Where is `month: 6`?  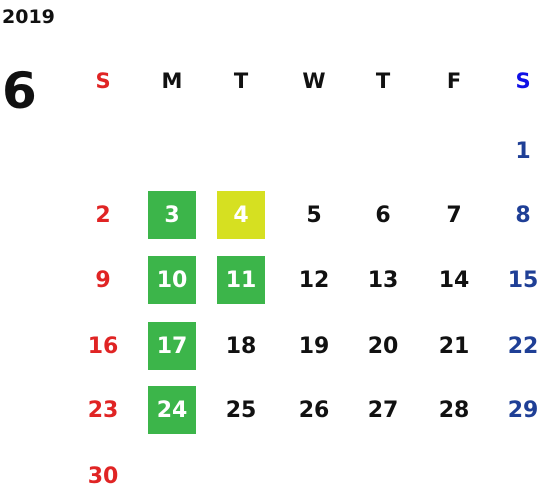 month: 6 is located at coordinates (19, 91).